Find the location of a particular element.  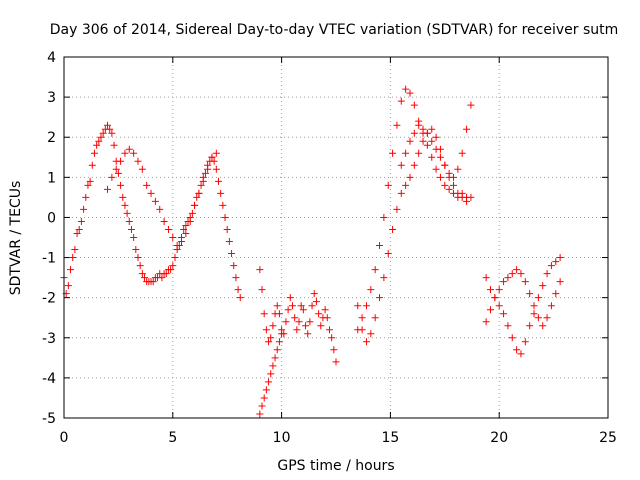

y-tick-label: -4 is located at coordinates (49, 379).